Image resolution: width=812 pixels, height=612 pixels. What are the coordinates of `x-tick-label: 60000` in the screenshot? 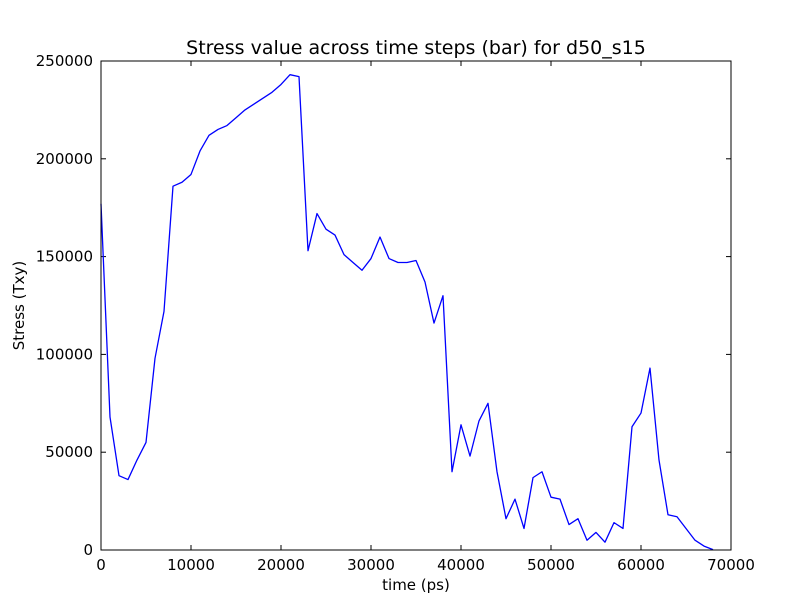 It's located at (641, 565).